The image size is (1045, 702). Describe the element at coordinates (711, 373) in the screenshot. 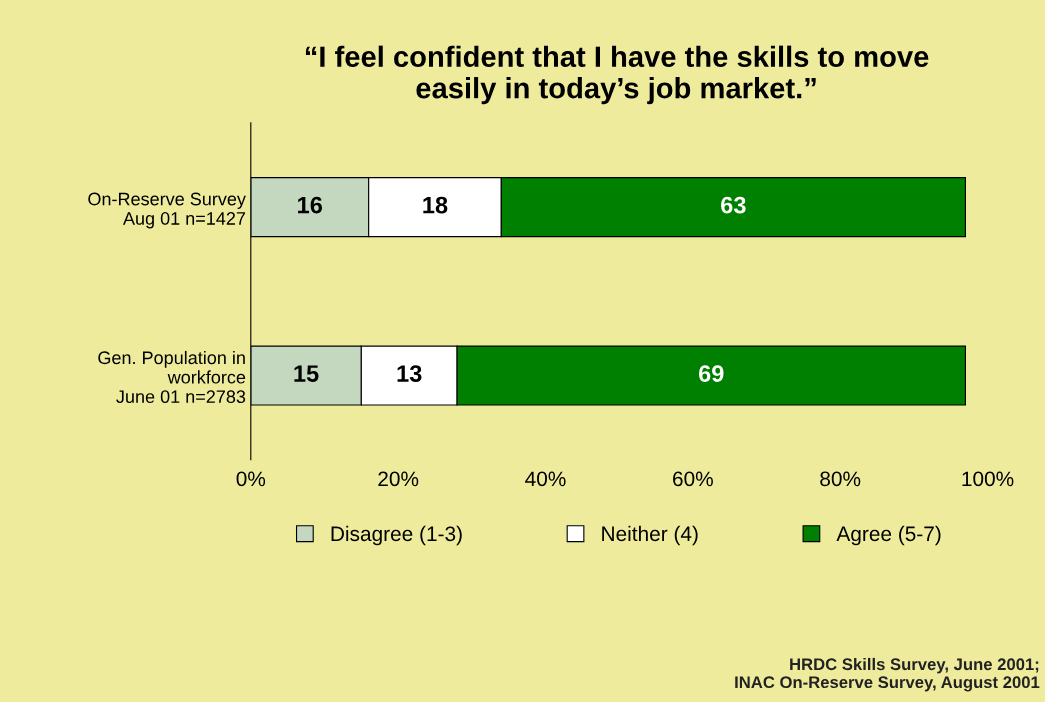

I see `data-label: 69` at that location.